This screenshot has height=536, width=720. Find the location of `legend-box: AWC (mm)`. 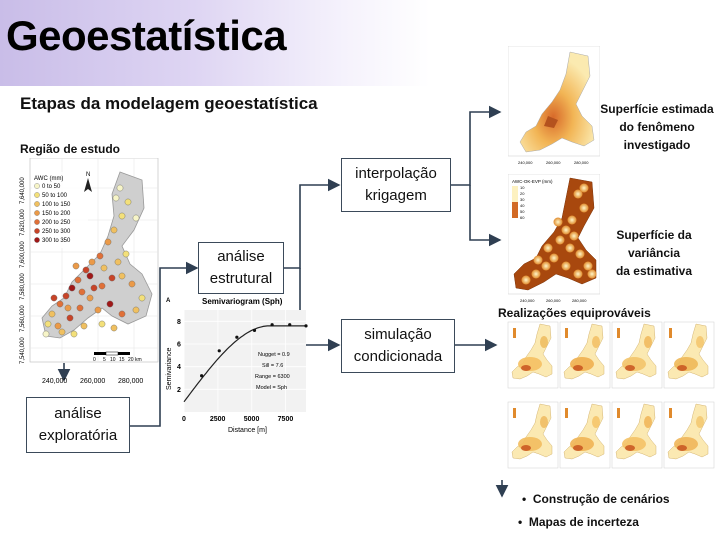

legend-box: AWC (mm) is located at coordinates (60, 210).